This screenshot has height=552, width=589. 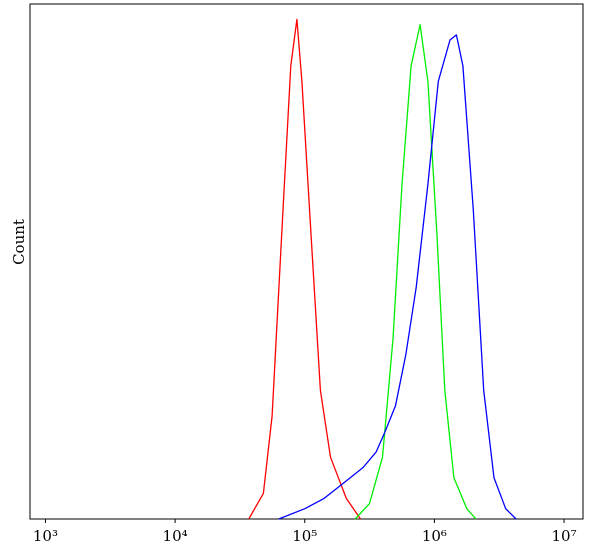 What do you see at coordinates (434, 536) in the screenshot?
I see `x-tick-label: 10⁶` at bounding box center [434, 536].